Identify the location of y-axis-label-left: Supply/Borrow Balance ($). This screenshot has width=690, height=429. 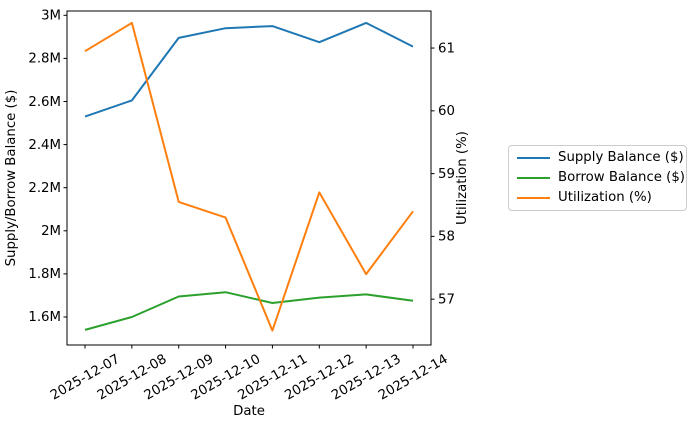
(11, 178).